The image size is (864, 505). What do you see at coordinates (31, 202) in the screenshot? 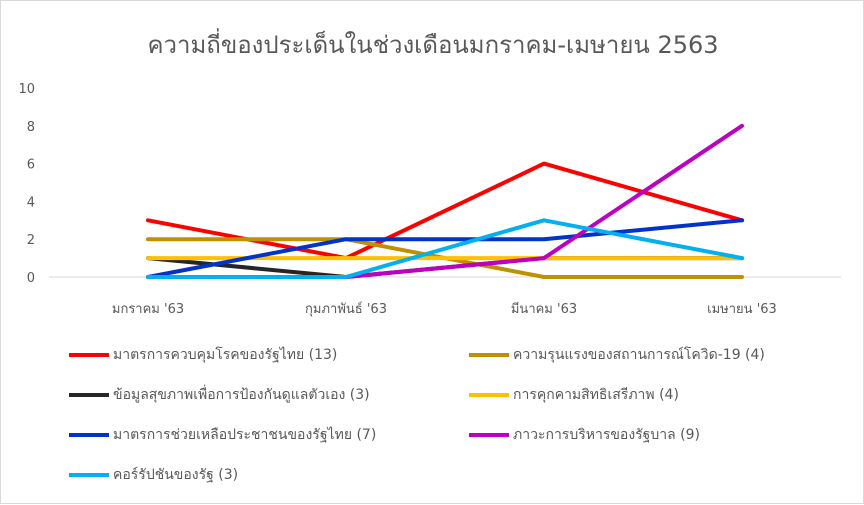
I see `y-tick-label: 4` at bounding box center [31, 202].